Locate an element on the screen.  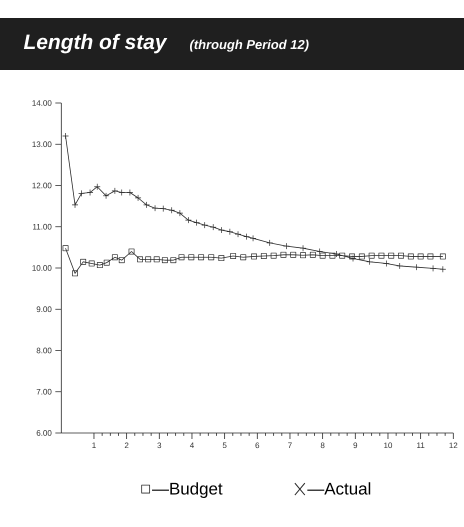
chart-subtitle: (through Period 12) is located at coordinates (249, 46).